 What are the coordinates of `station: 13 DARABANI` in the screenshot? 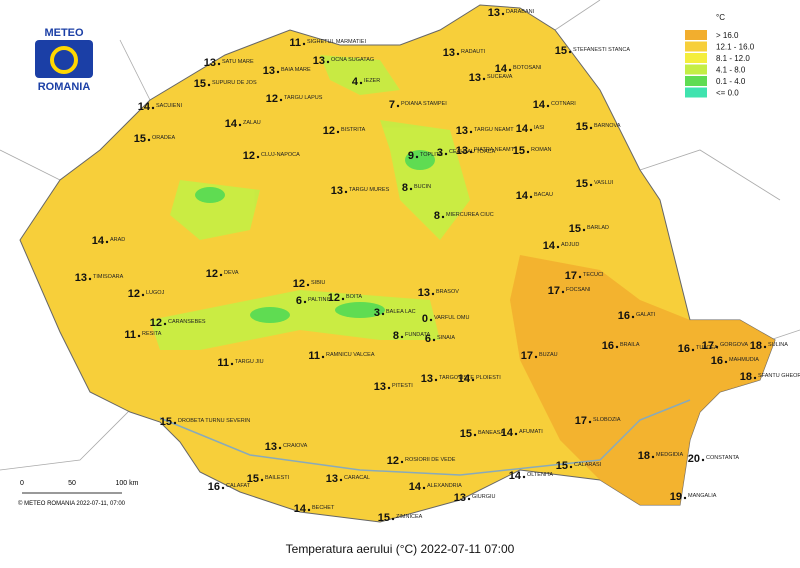 It's located at (511, 13).